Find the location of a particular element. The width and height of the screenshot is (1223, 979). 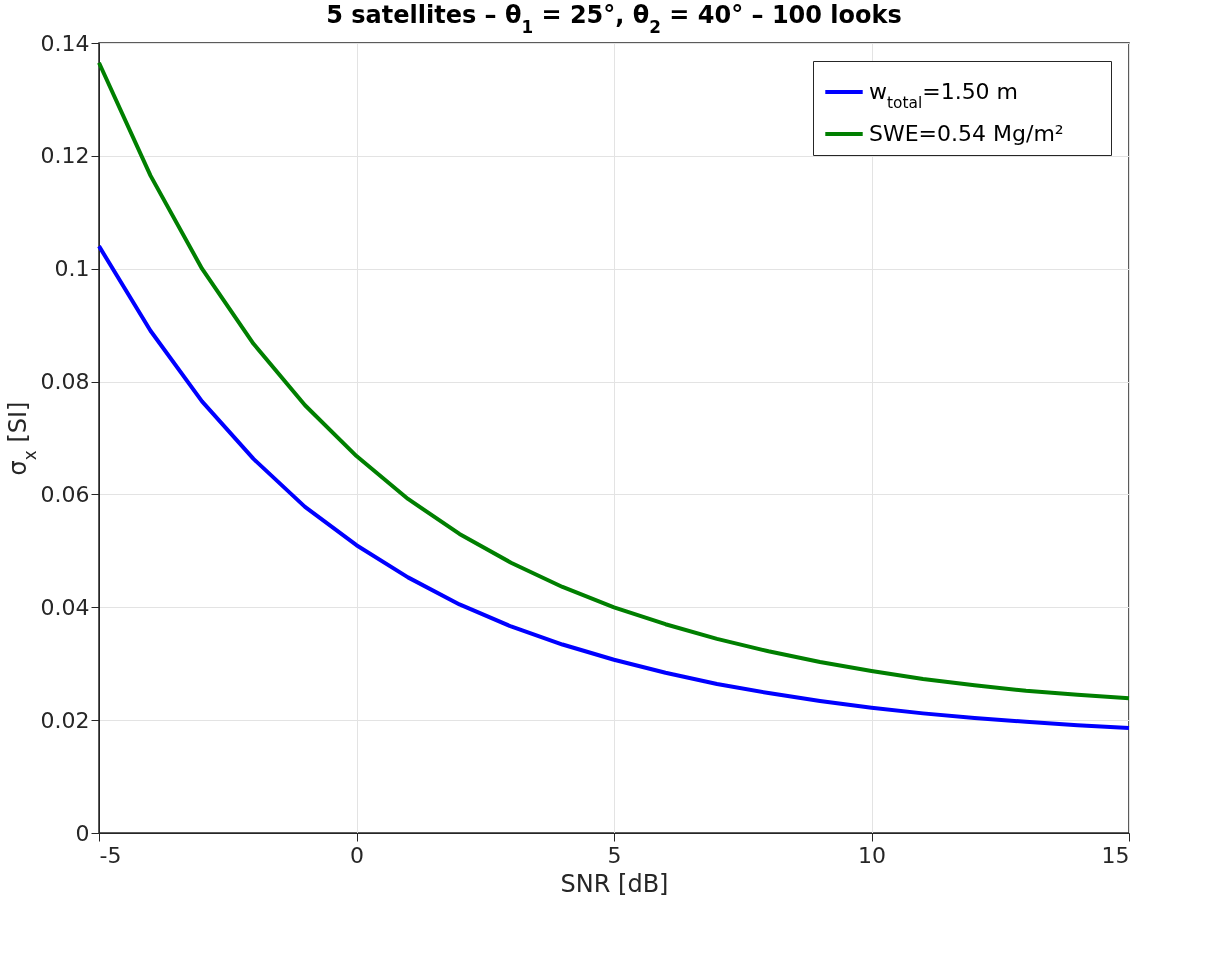

x-tick-label: -5 is located at coordinates (110, 855).